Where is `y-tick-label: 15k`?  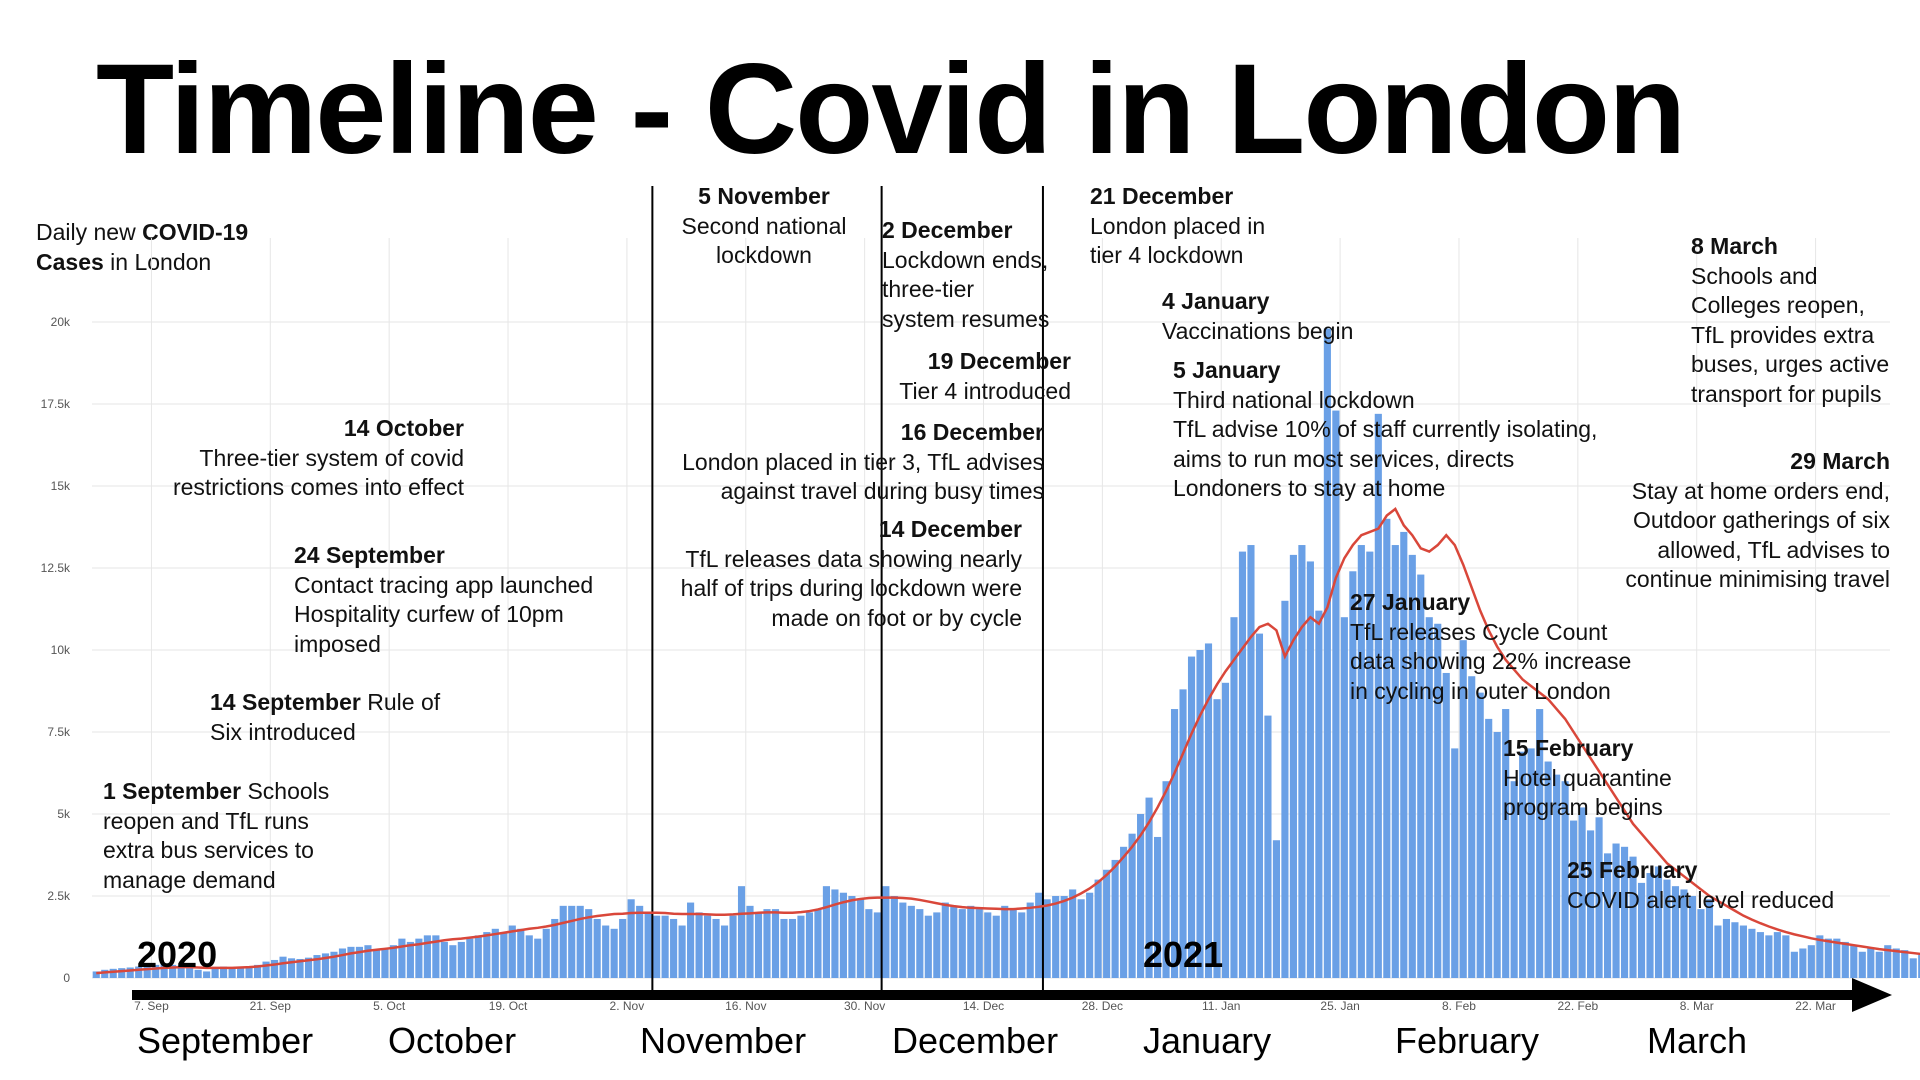
y-tick-label: 15k is located at coordinates (61, 486).